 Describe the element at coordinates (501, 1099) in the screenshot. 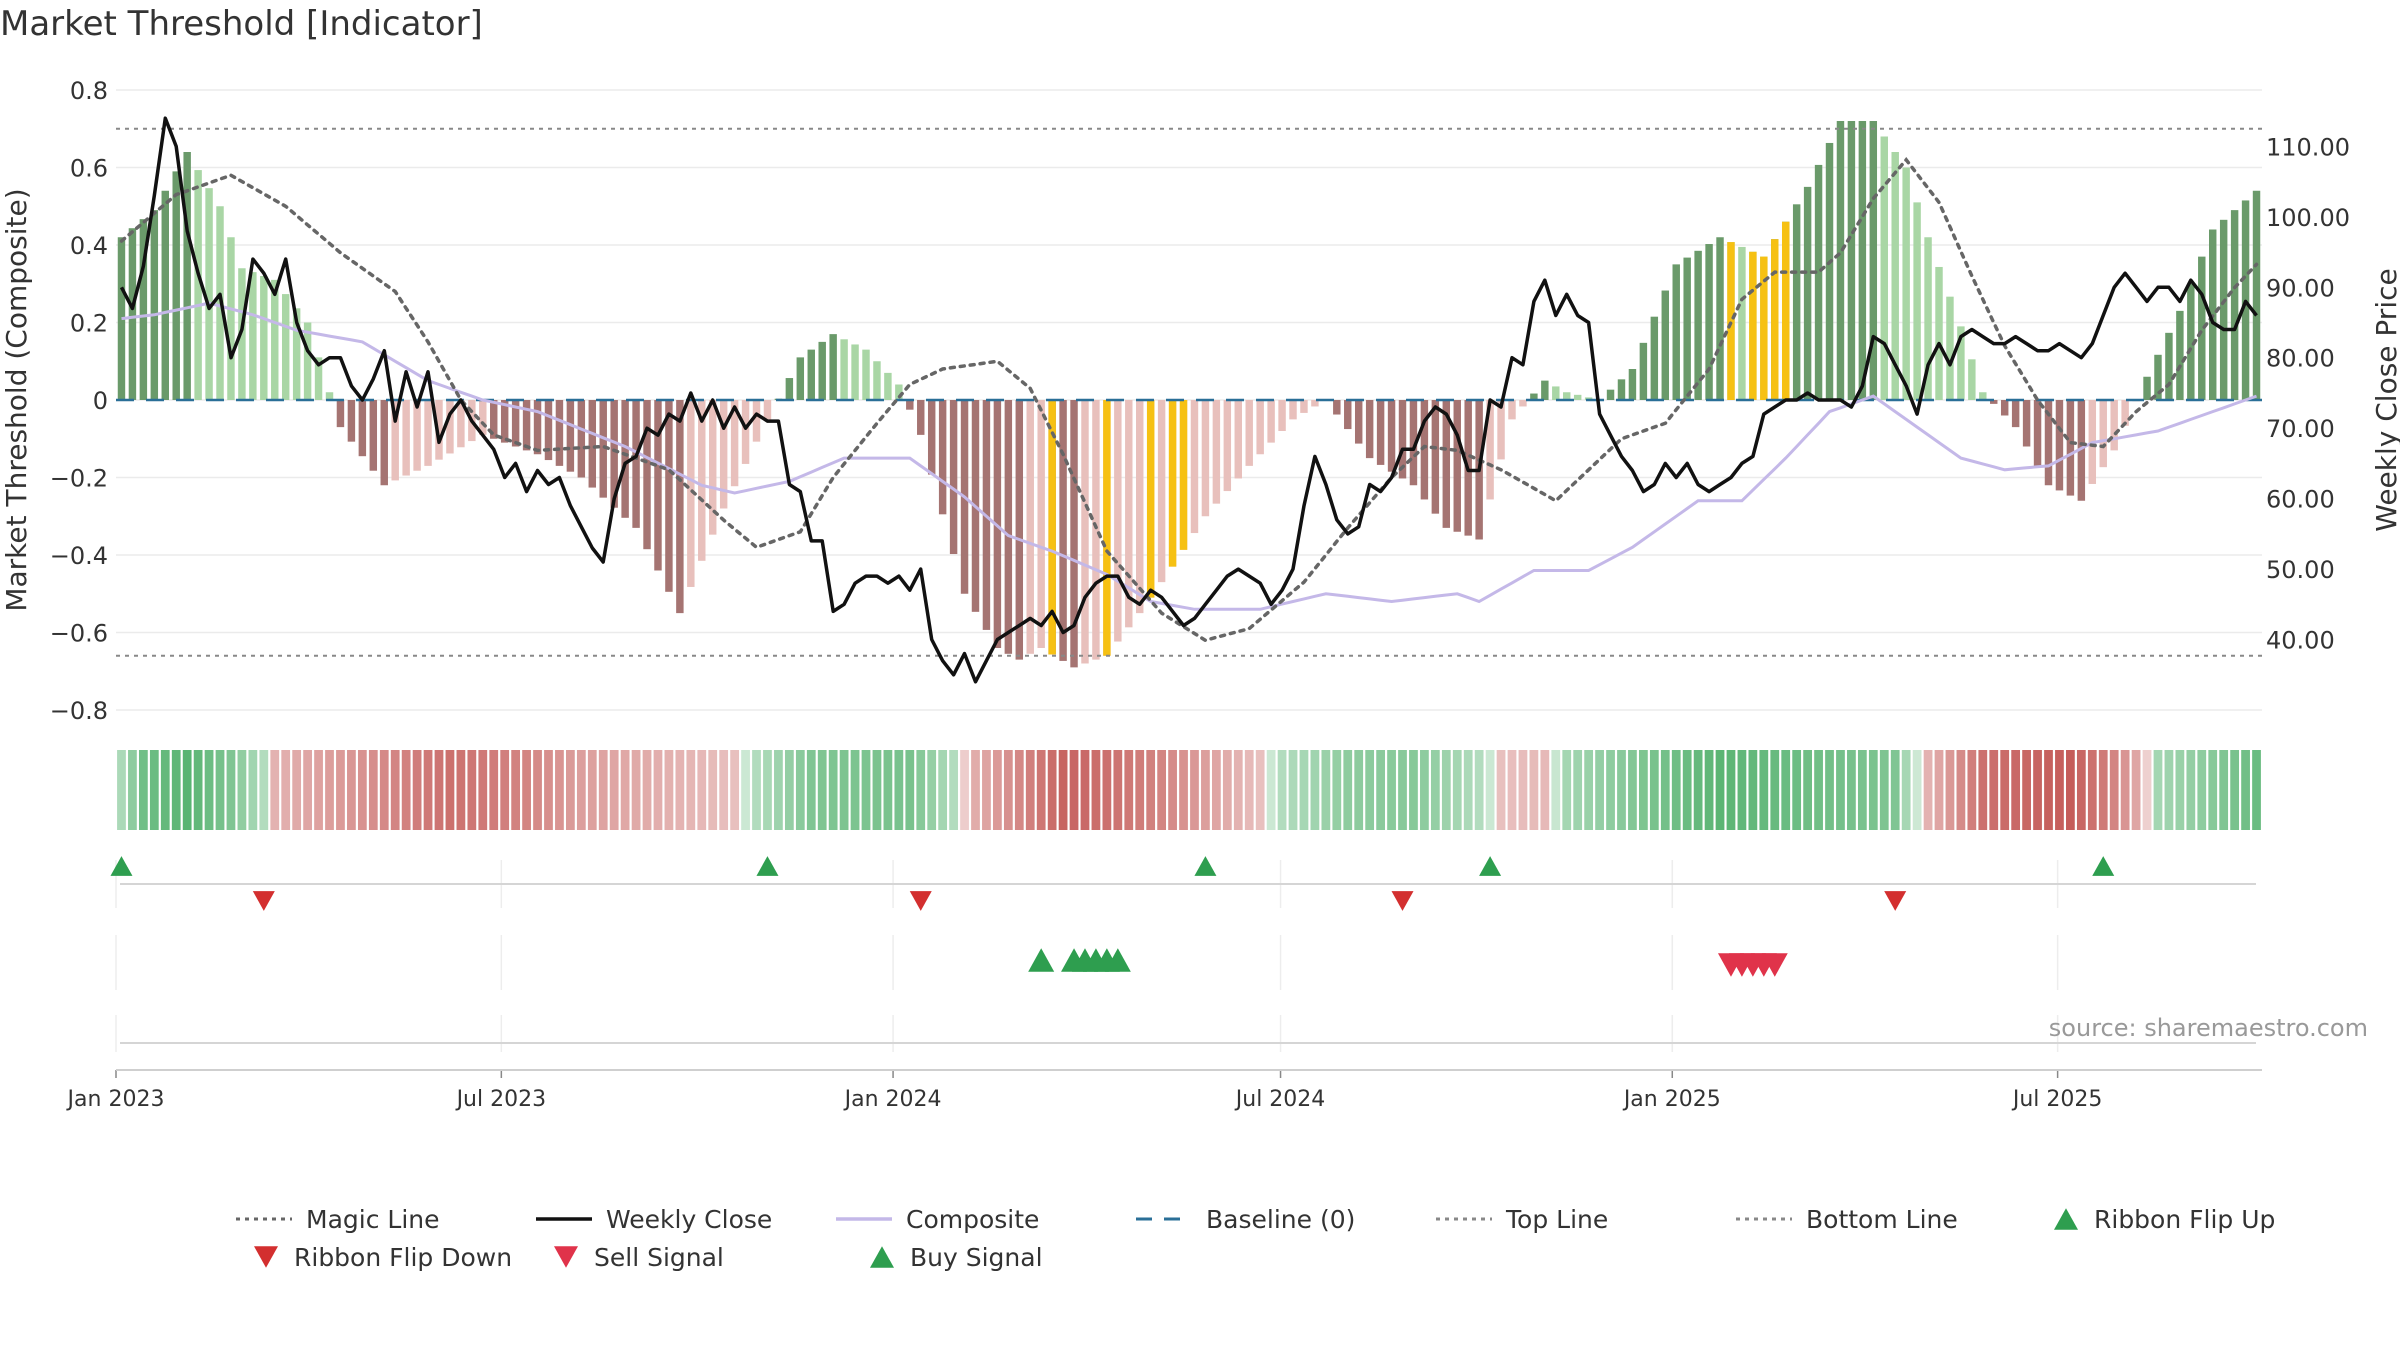

I see `x-tick-label: Jul 2023` at that location.